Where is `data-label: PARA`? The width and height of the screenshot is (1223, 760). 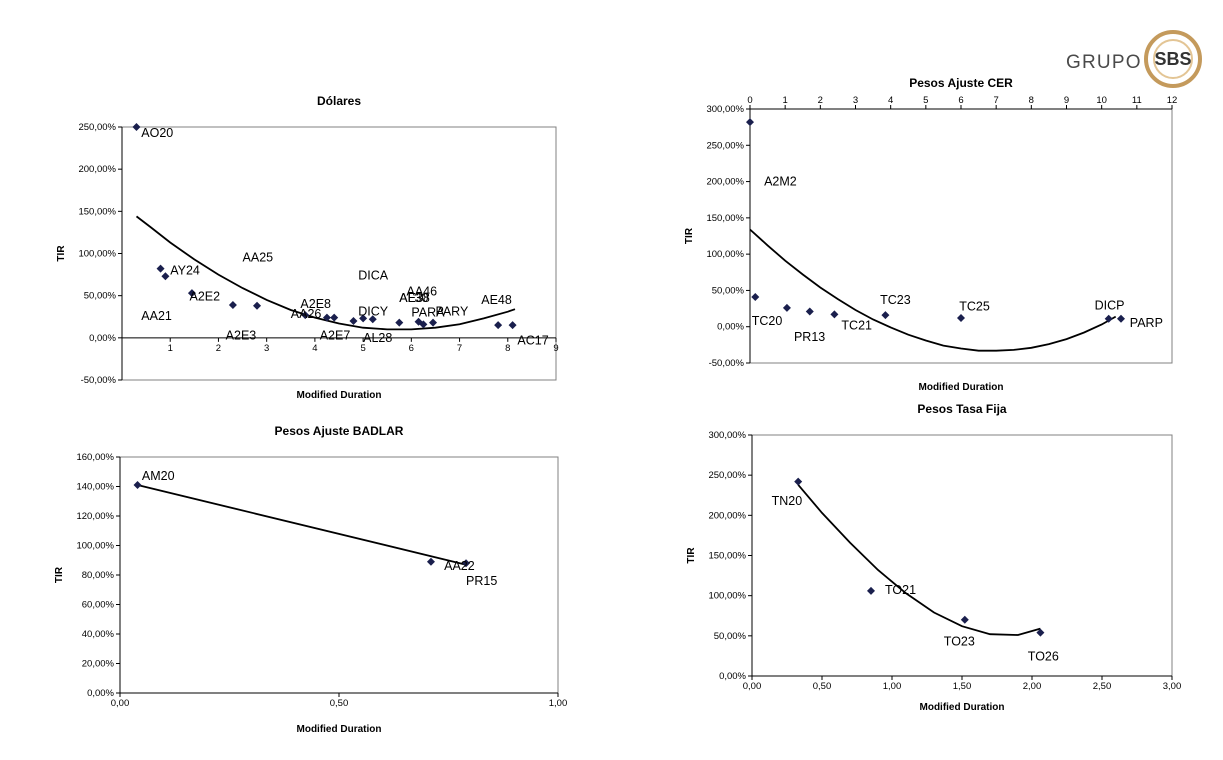 data-label: PARA is located at coordinates (428, 313).